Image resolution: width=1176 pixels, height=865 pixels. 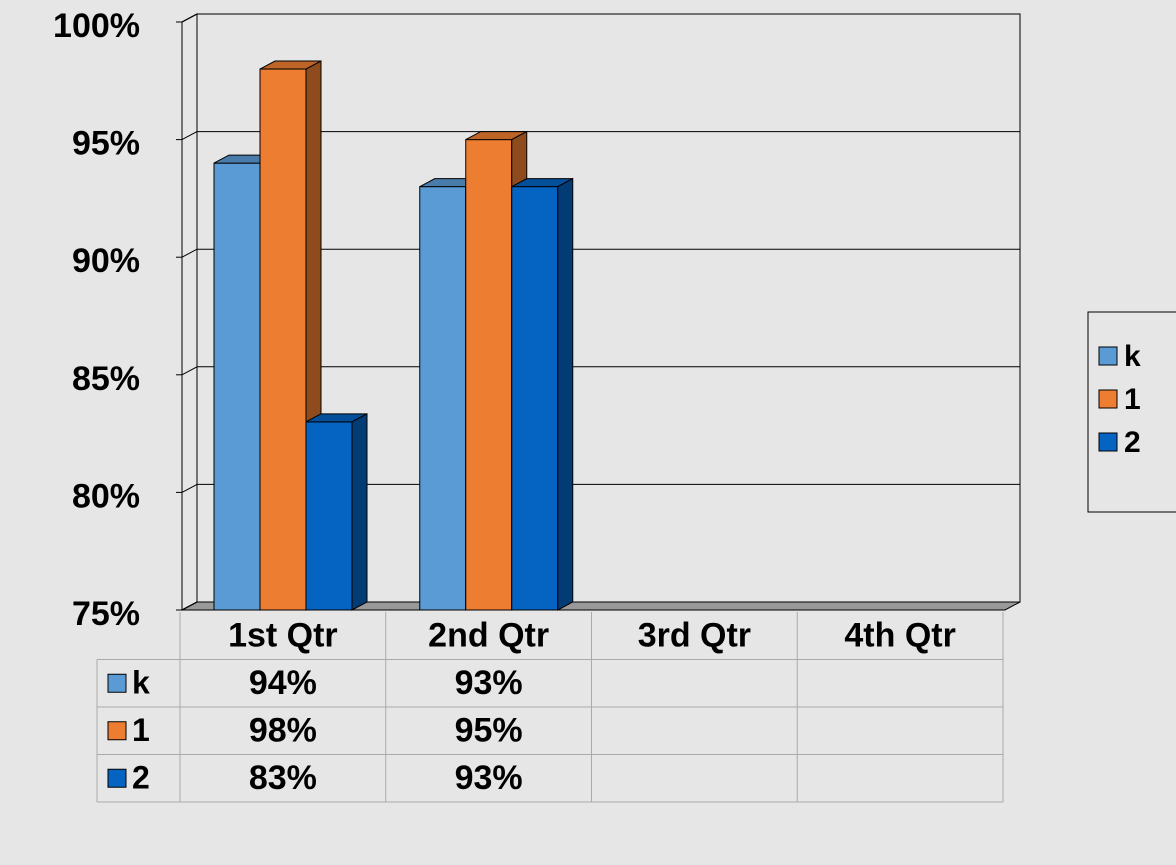 What do you see at coordinates (899, 636) in the screenshot?
I see `table-header: 4th Qtr` at bounding box center [899, 636].